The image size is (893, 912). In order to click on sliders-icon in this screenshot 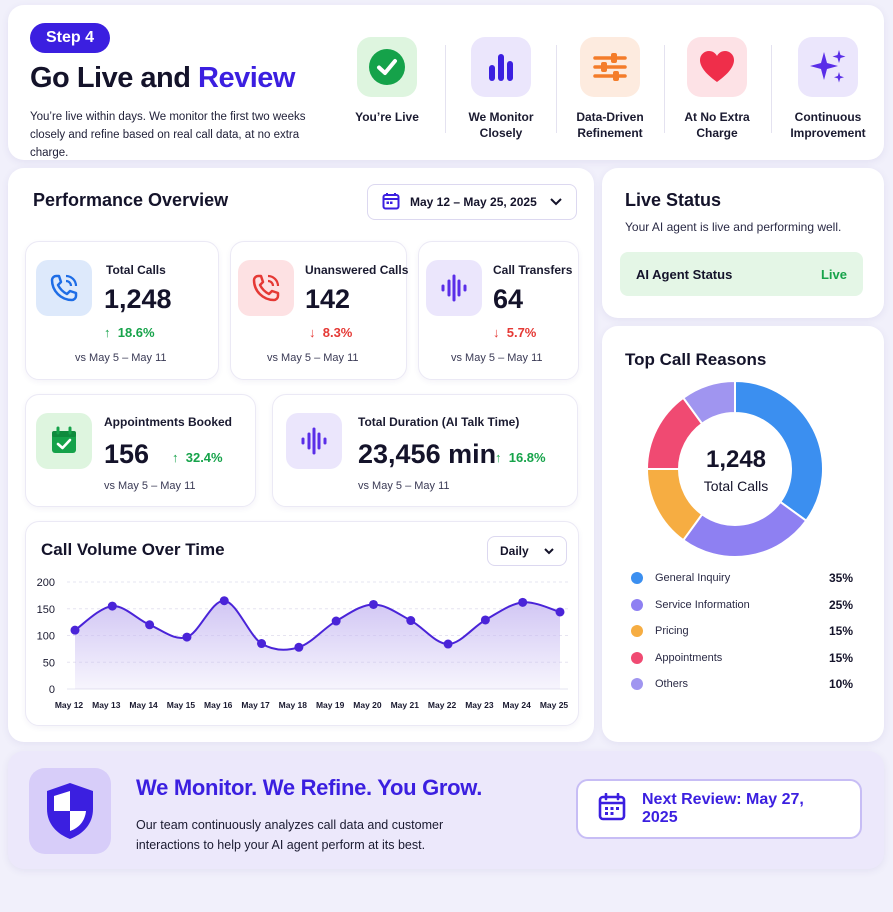, I will do `click(610, 67)`.